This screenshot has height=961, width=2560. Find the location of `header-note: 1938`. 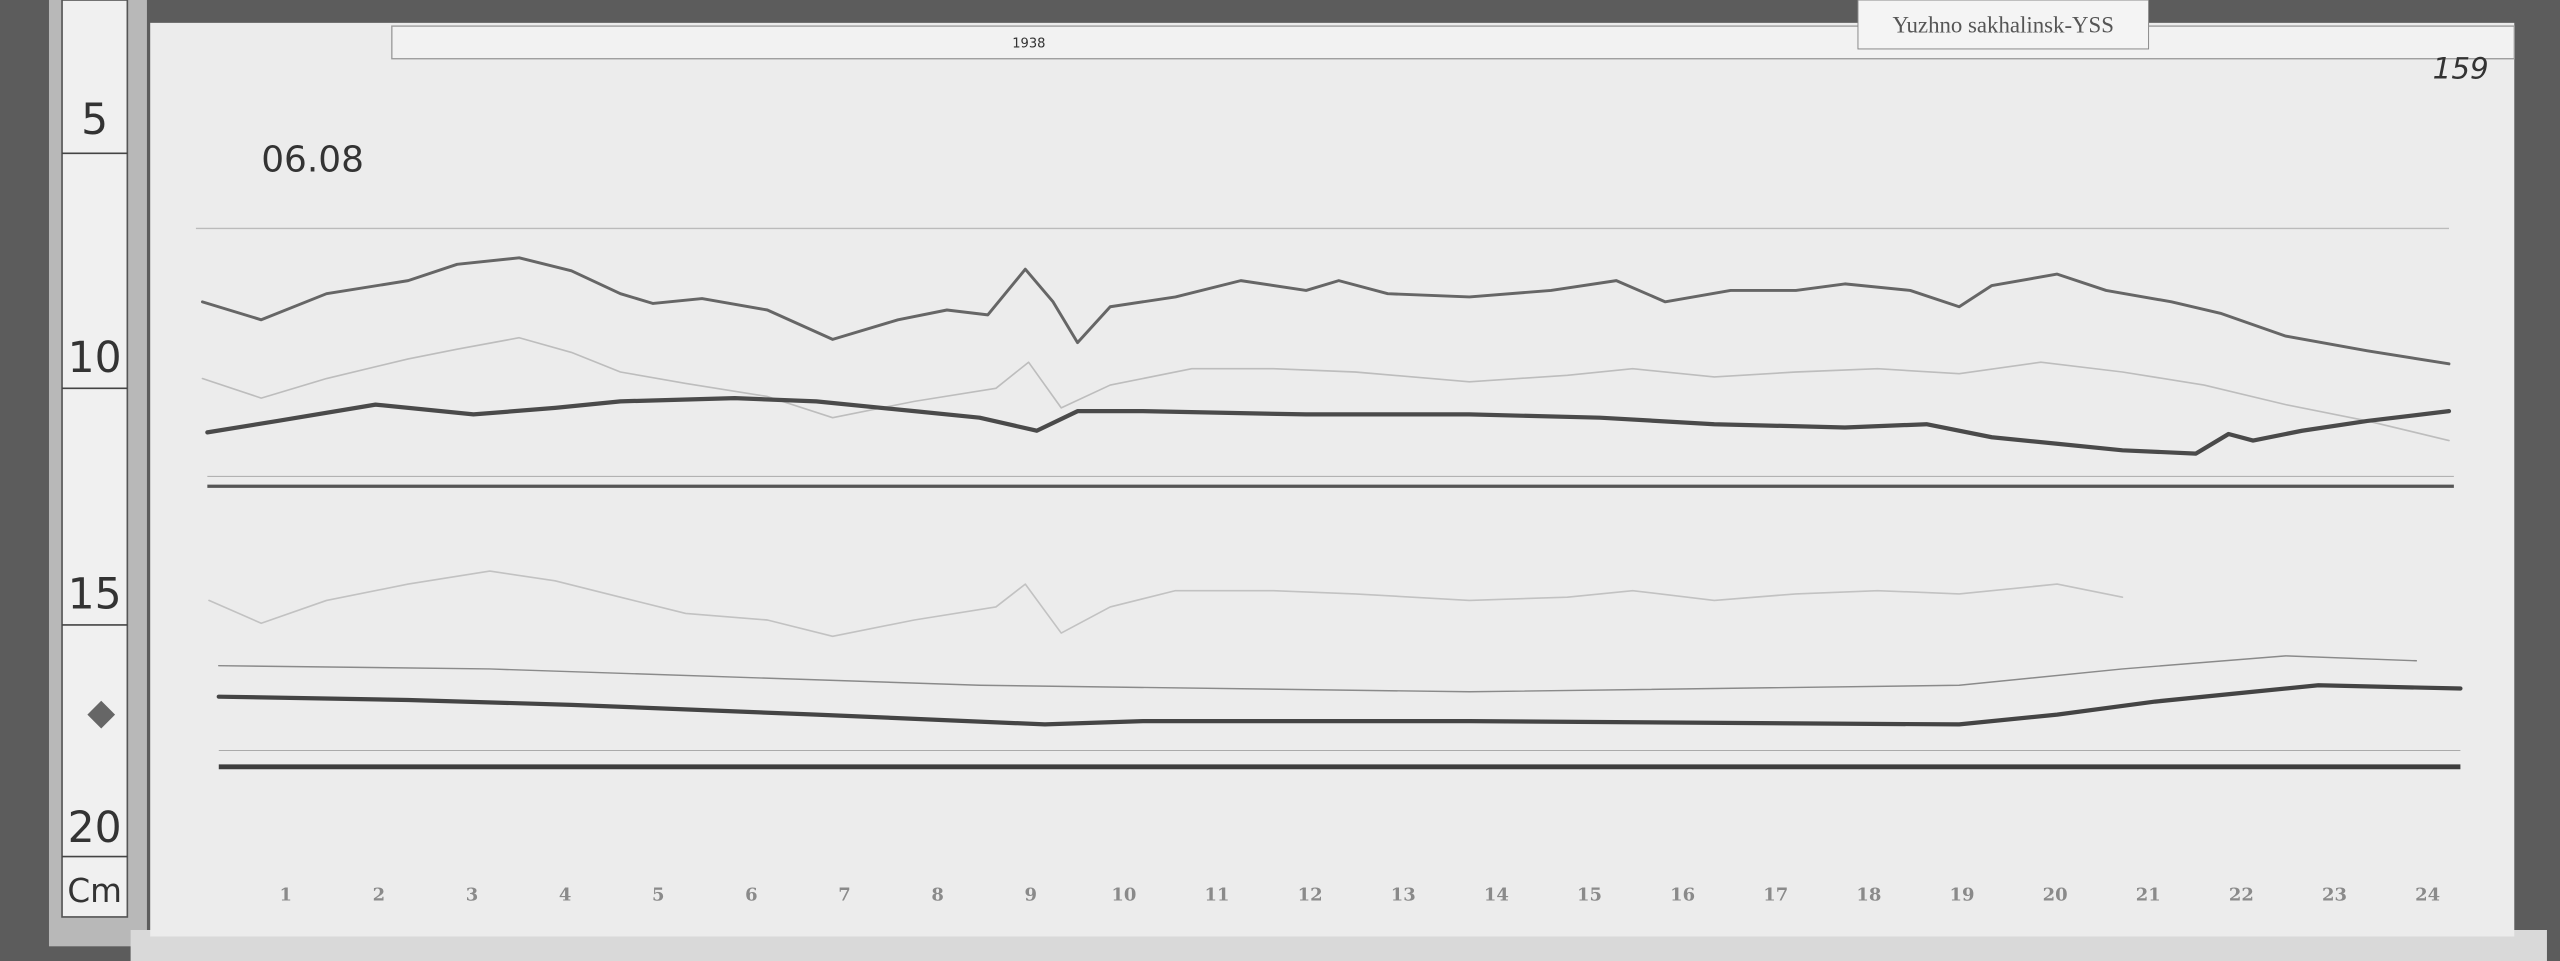

header-note: 1938 is located at coordinates (1028, 43).